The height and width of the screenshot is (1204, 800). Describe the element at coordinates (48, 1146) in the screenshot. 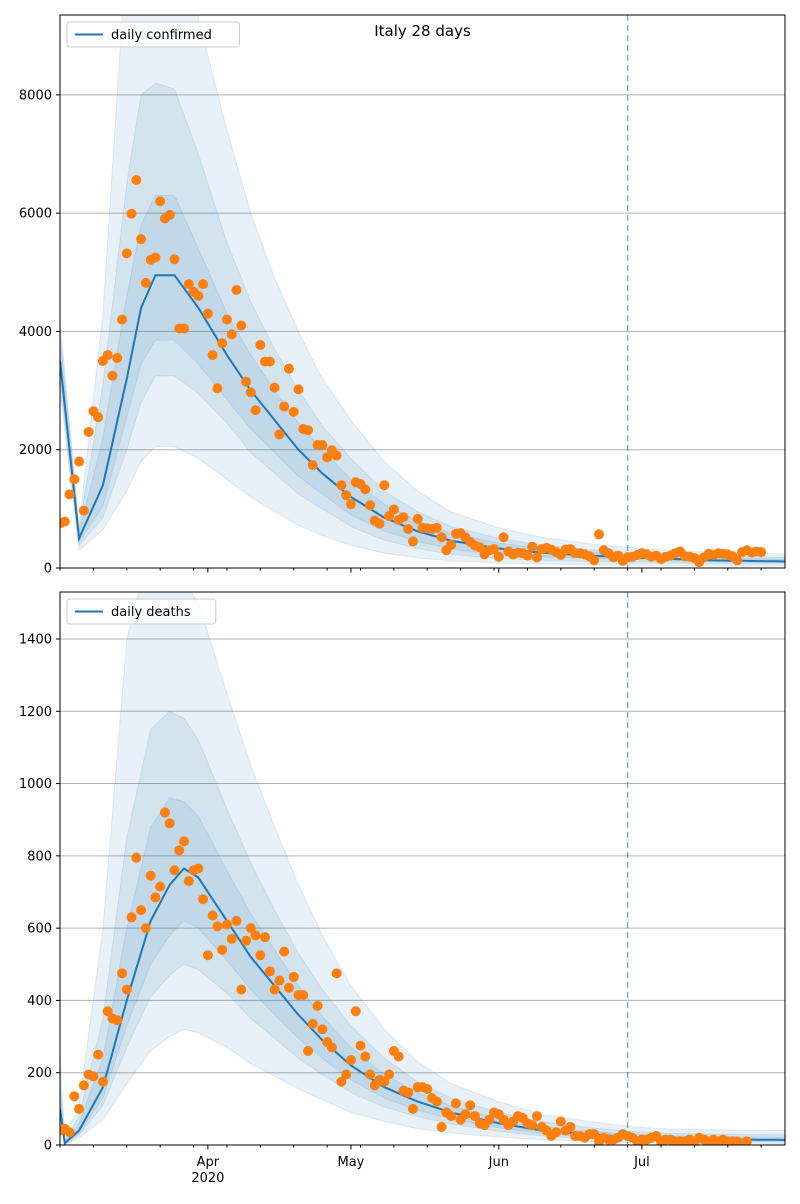

I see `y-tick-label: 0` at that location.